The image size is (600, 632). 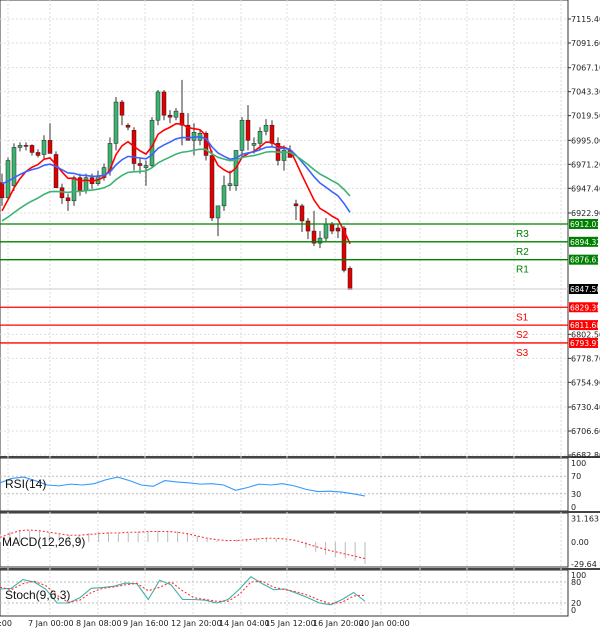 I want to click on price-tag-value: 6829.39, so click(x=585, y=307).